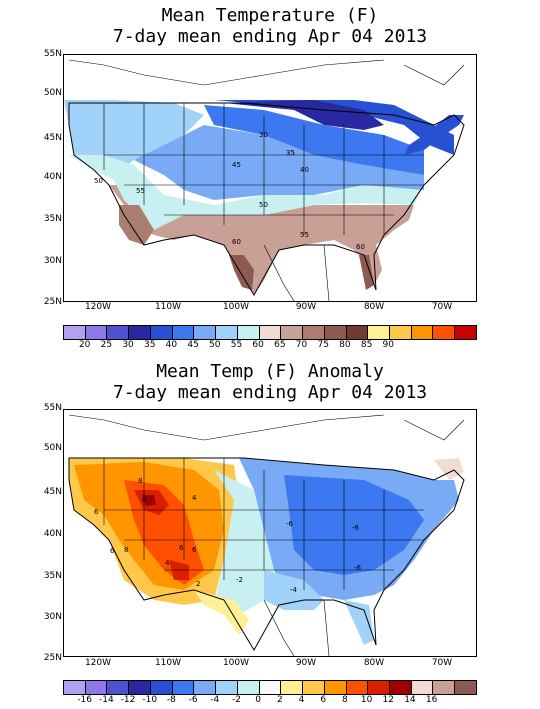  Describe the element at coordinates (52, 93) in the screenshot. I see `panel1-lat-label: 50N` at that location.